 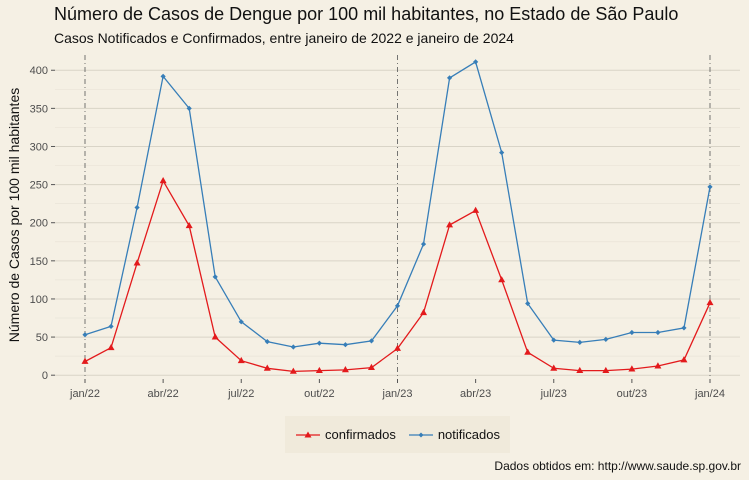 I want to click on x-tick-label: jan/24, so click(x=709, y=394).